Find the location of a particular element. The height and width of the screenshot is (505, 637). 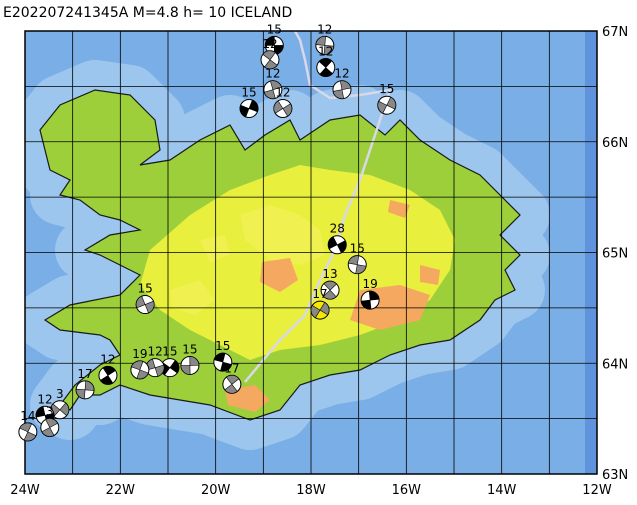

lon-label: 22W is located at coordinates (121, 490).